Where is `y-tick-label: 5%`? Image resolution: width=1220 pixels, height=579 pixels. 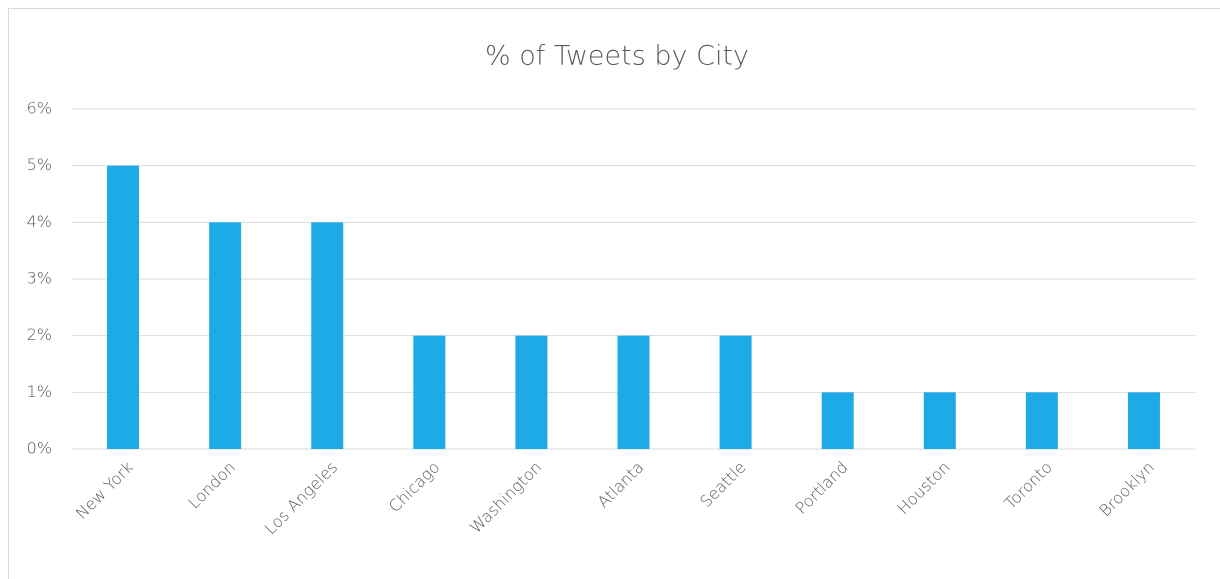
y-tick-label: 5% is located at coordinates (39, 164).